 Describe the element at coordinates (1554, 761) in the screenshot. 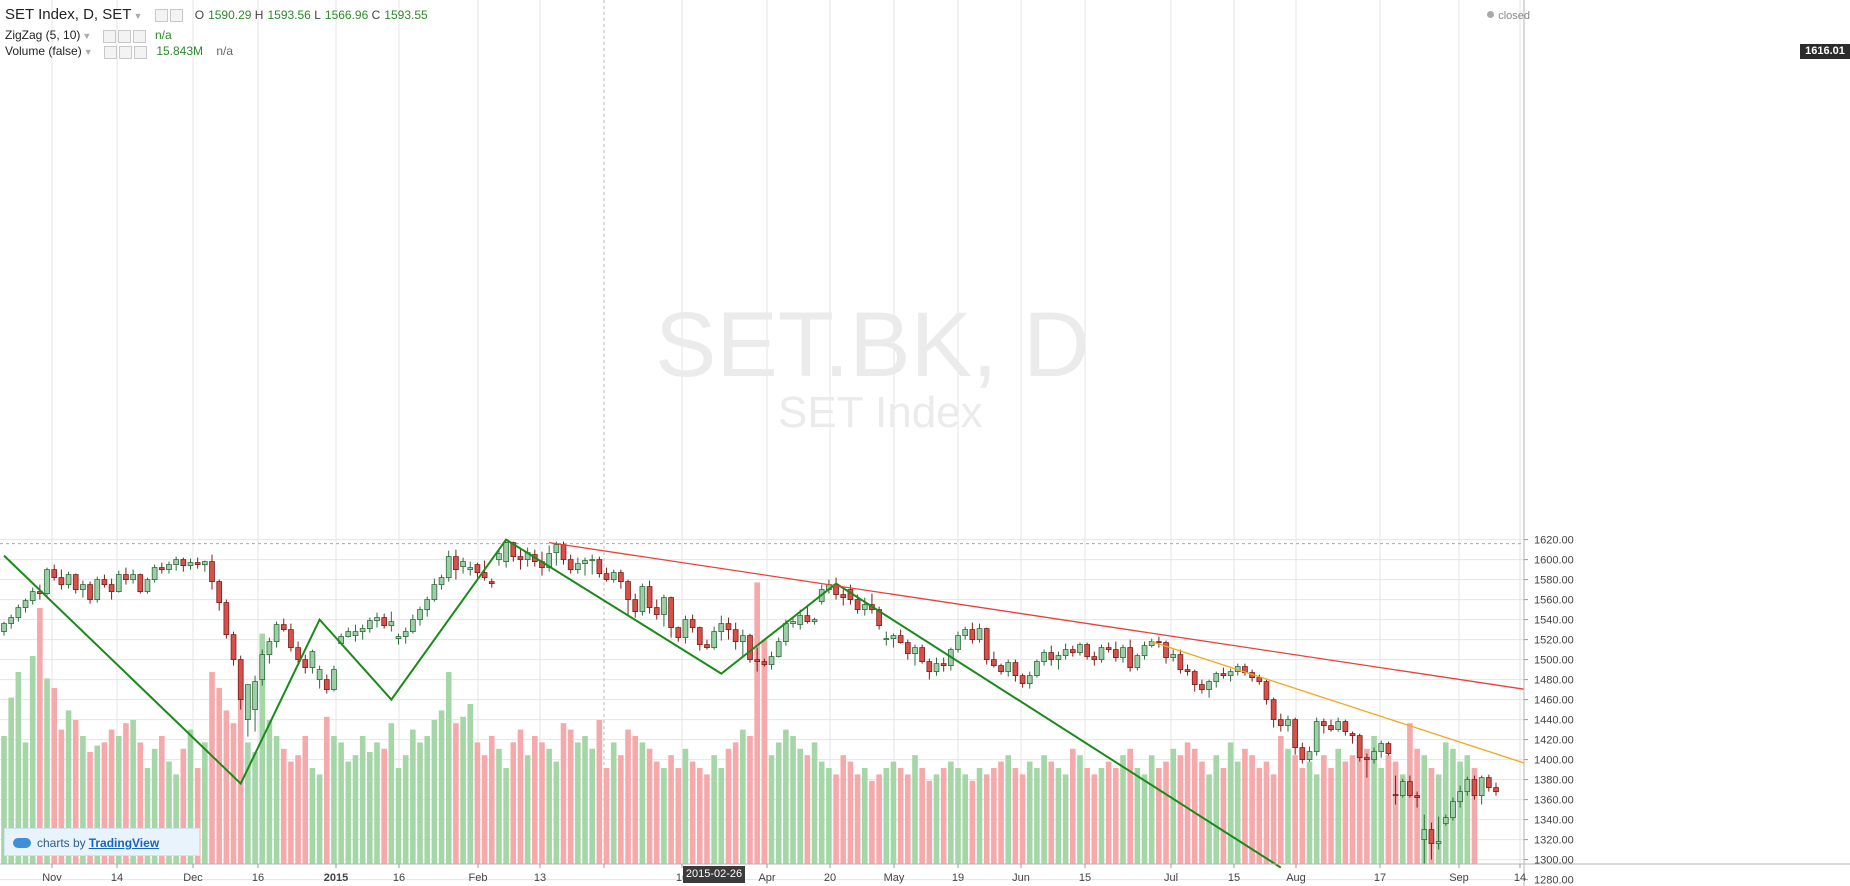

I see `price-tick-label: 1400.00` at that location.